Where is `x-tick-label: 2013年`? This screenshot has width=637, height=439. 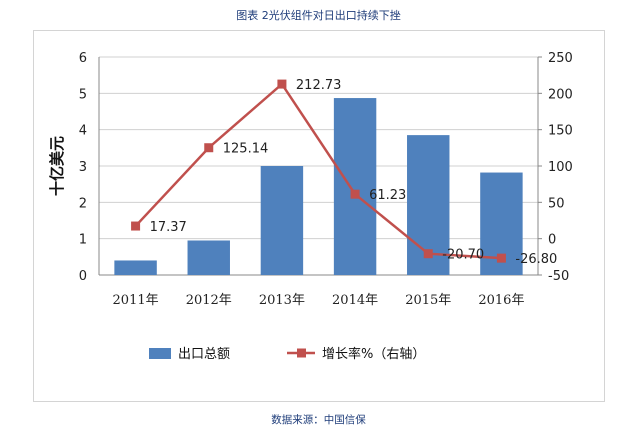
x-tick-label: 2013年 is located at coordinates (282, 300).